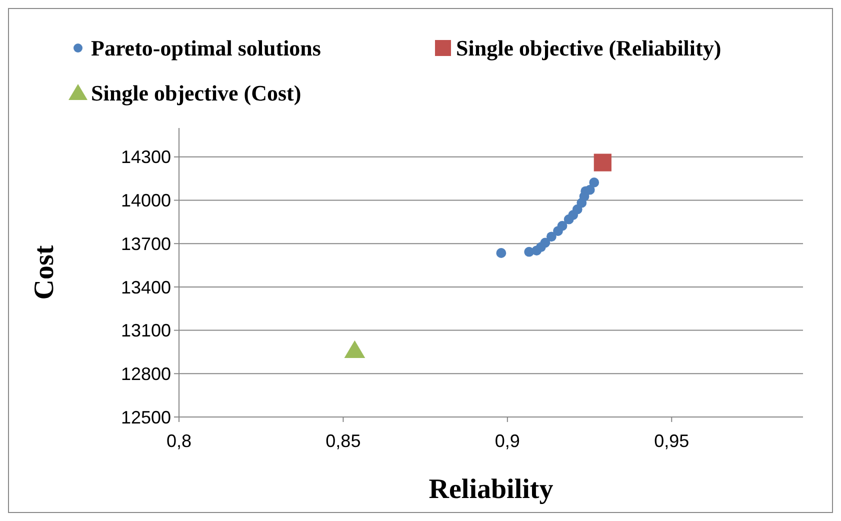 The width and height of the screenshot is (841, 521). I want to click on y-tick-label: 13700, so click(145, 244).